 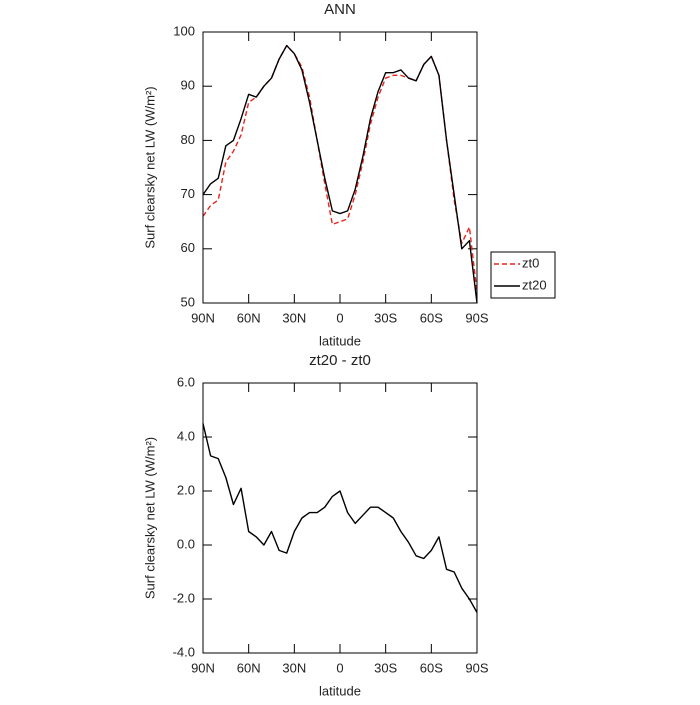 I want to click on chart-title: ANN, so click(x=340, y=9).